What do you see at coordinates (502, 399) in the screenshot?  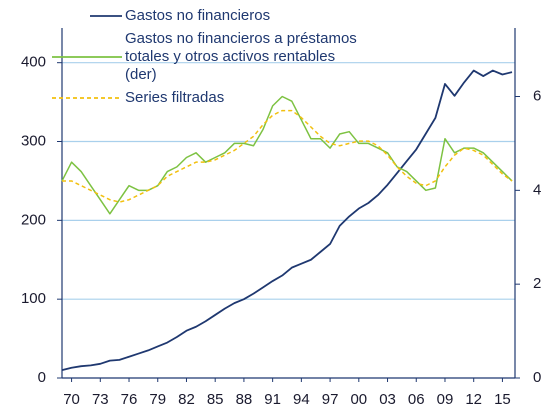 I see `x-tick-label: 15` at bounding box center [502, 399].